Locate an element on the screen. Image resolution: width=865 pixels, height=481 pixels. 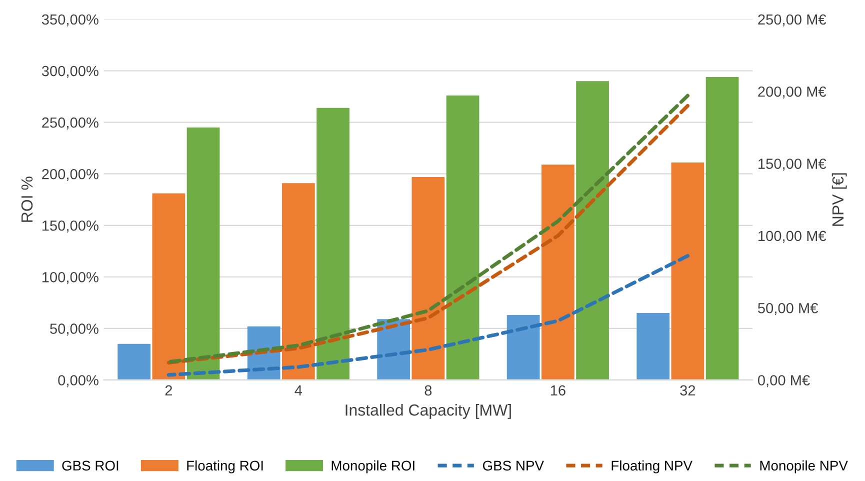
legend-label: Floating NPV is located at coordinates (652, 467).